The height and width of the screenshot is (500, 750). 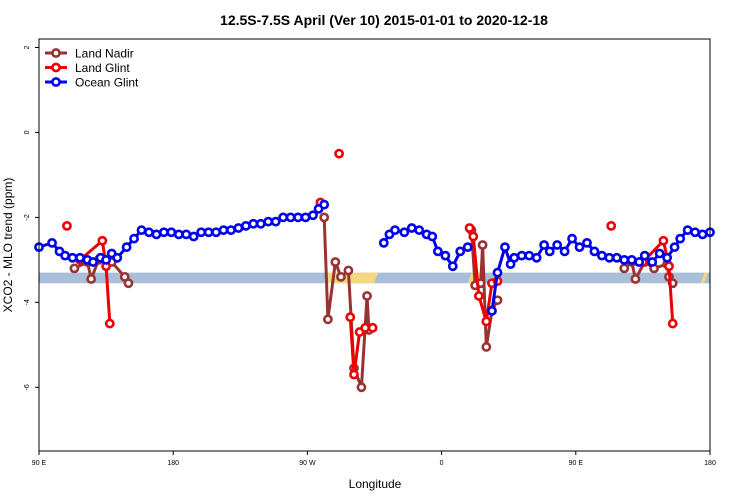 I want to click on land-ocean-band, so click(x=374, y=278).